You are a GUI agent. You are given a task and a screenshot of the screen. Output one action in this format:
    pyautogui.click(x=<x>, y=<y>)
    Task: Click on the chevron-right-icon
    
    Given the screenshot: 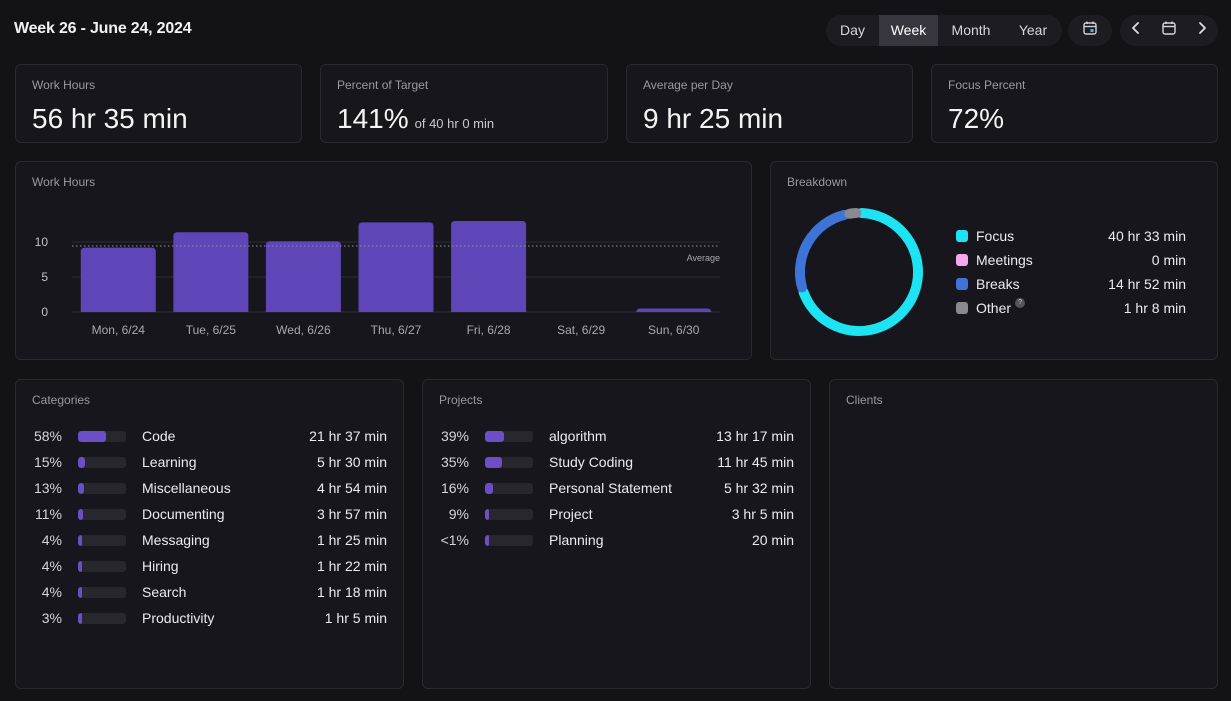 What is the action you would take?
    pyautogui.click(x=1202, y=30)
    